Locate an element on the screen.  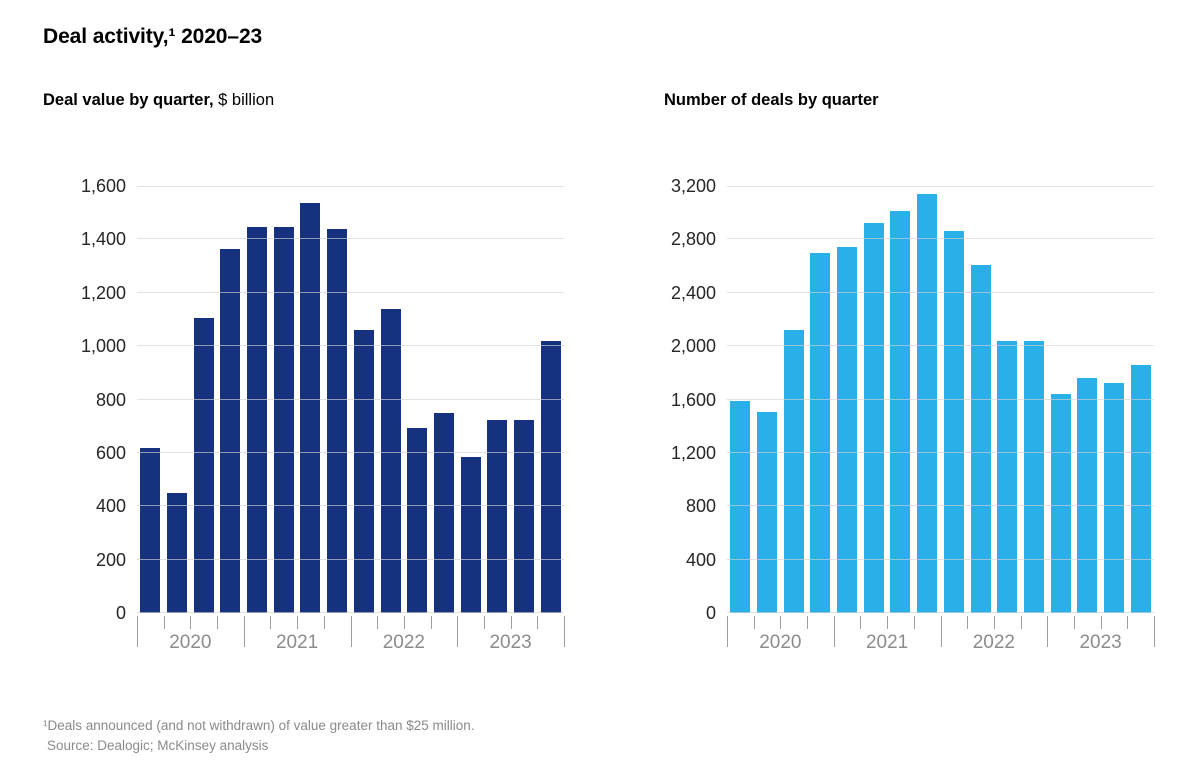
bar-deal-value-by-quarter-q1-2023 is located at coordinates (470, 534).